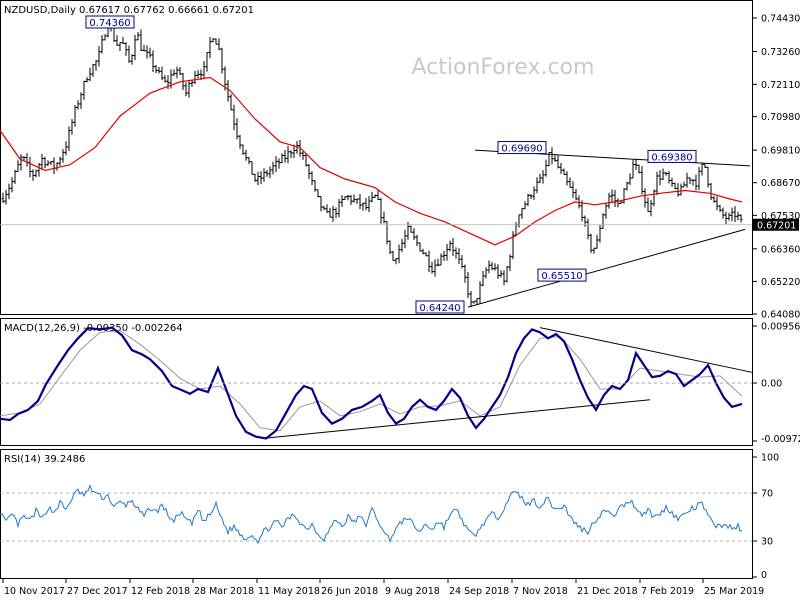 The height and width of the screenshot is (604, 800). Describe the element at coordinates (479, 591) in the screenshot. I see `x-axis-label: 24 Sep 2018` at that location.